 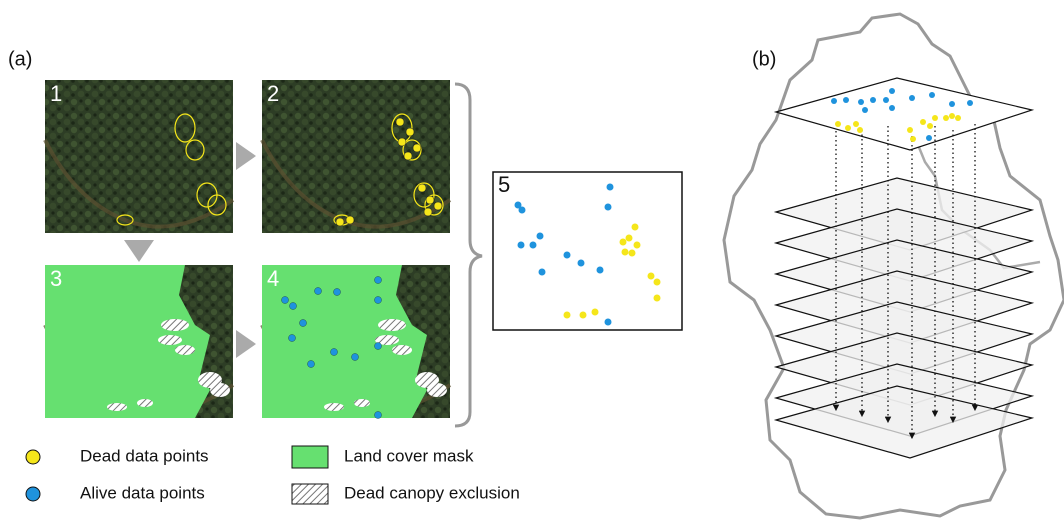 What do you see at coordinates (587, 251) in the screenshot?
I see `points-panel` at bounding box center [587, 251].